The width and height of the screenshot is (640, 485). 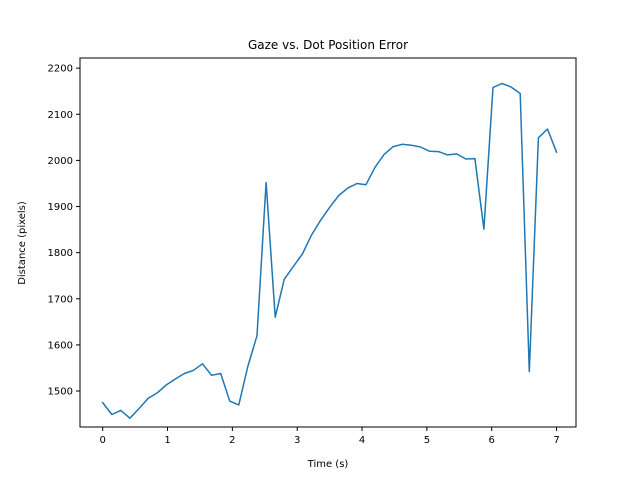 I want to click on y-axis-label: Distance (pixels), so click(x=22, y=243).